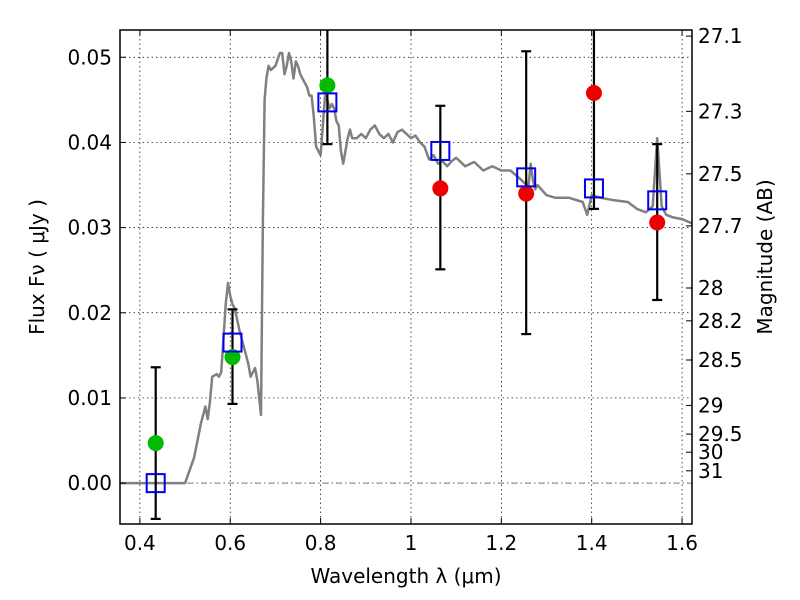 The width and height of the screenshot is (800, 600). I want to click on y-tick-label: 0.02, so click(89, 313).